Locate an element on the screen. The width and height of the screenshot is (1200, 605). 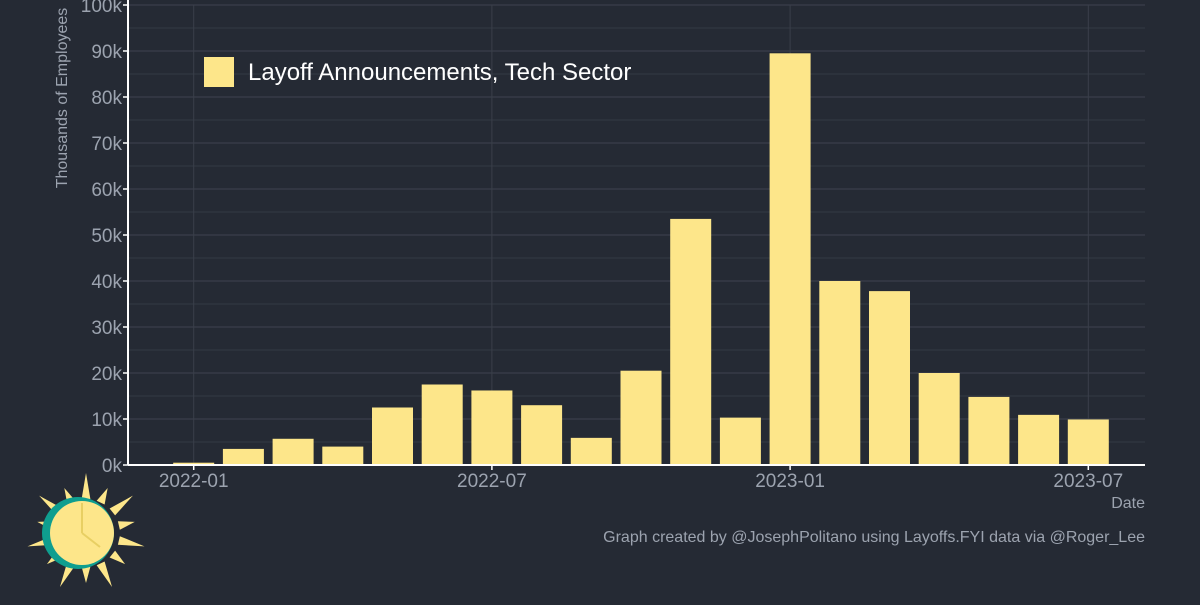
logo-clock-hand is located at coordinates (91, 525).